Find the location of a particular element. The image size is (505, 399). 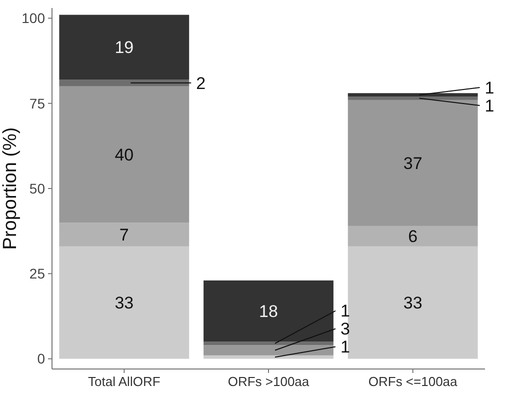

data-label: 3 is located at coordinates (345, 329).